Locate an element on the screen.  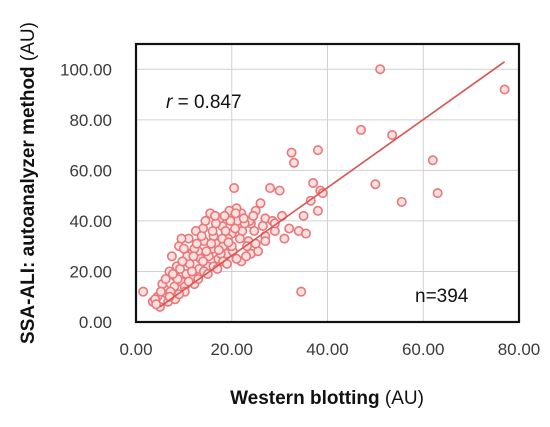
x-tick-label: 20.00 is located at coordinates (231, 349).